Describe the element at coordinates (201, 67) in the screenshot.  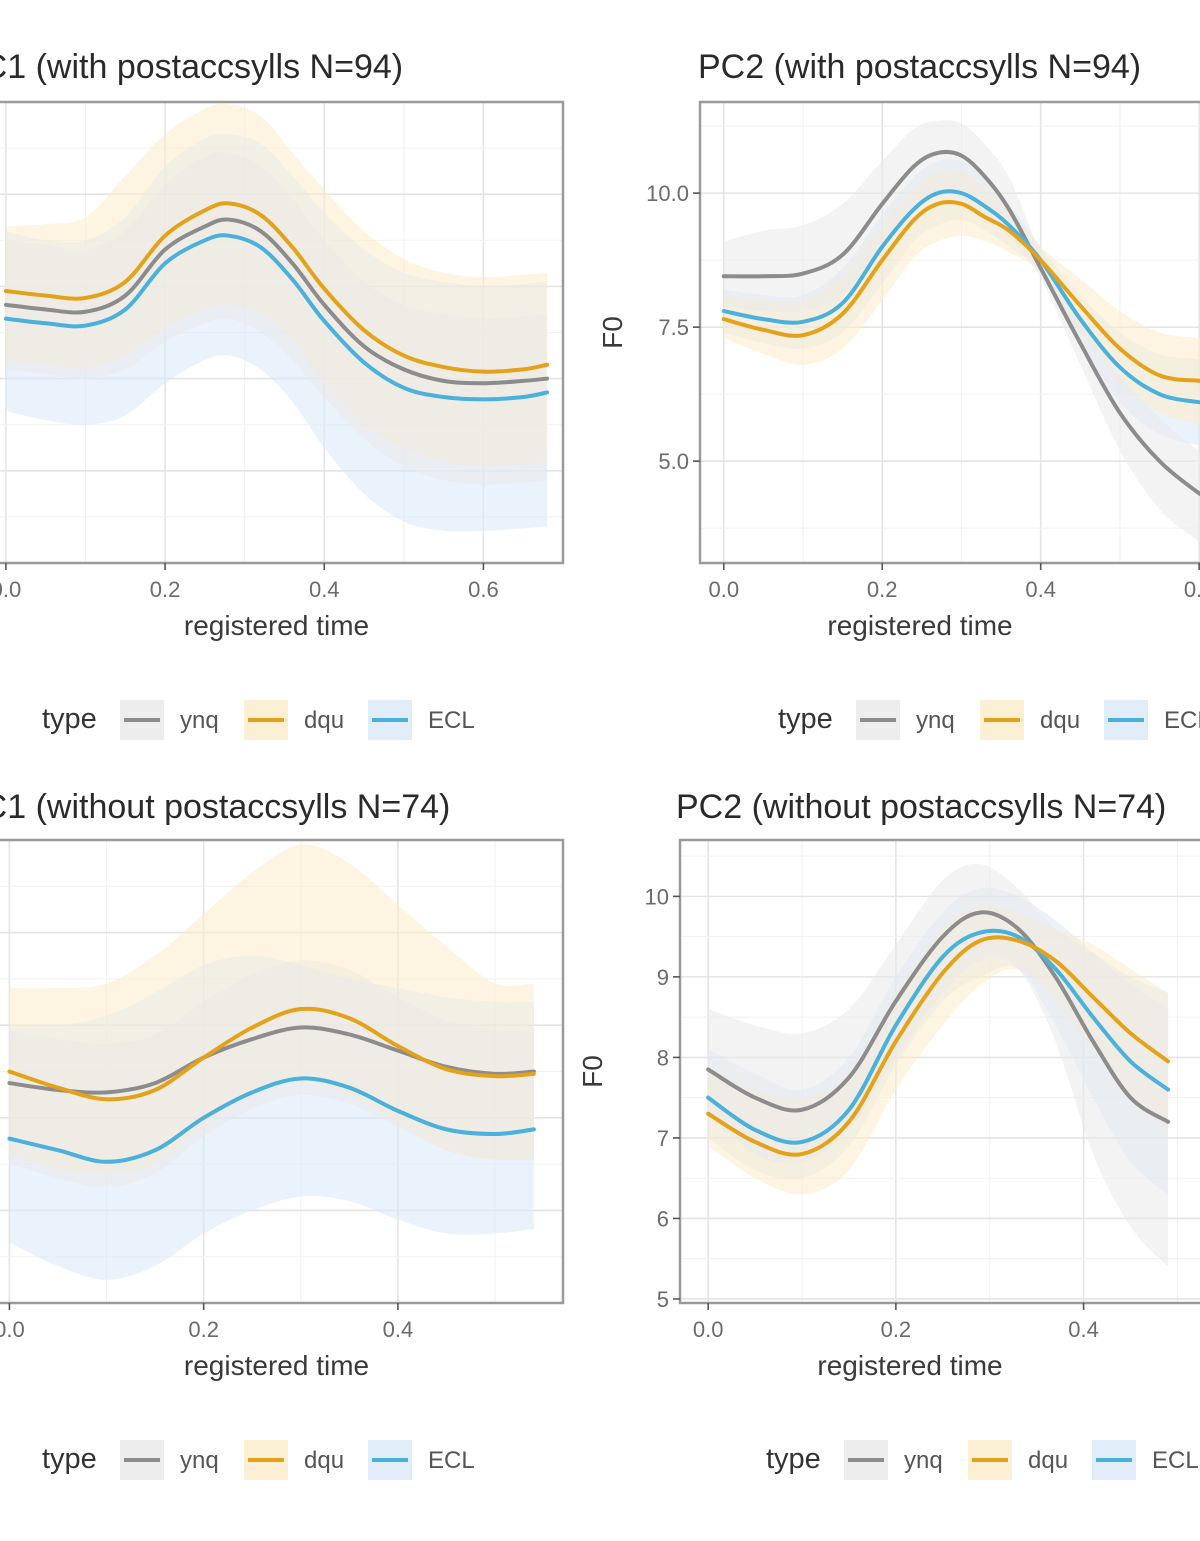
I see `chart-title: PC1 (with postaccsylls N=94)` at that location.